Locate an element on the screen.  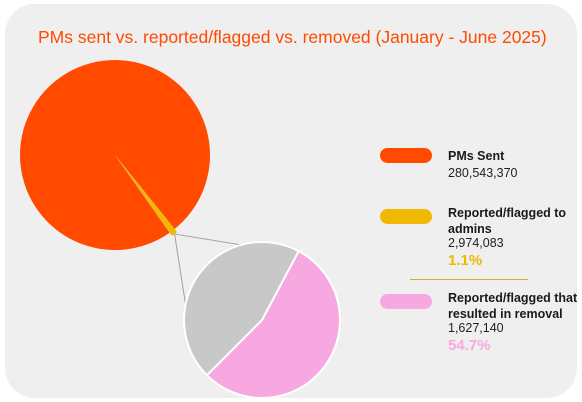
pie-slice-removed is located at coordinates (273, 324).